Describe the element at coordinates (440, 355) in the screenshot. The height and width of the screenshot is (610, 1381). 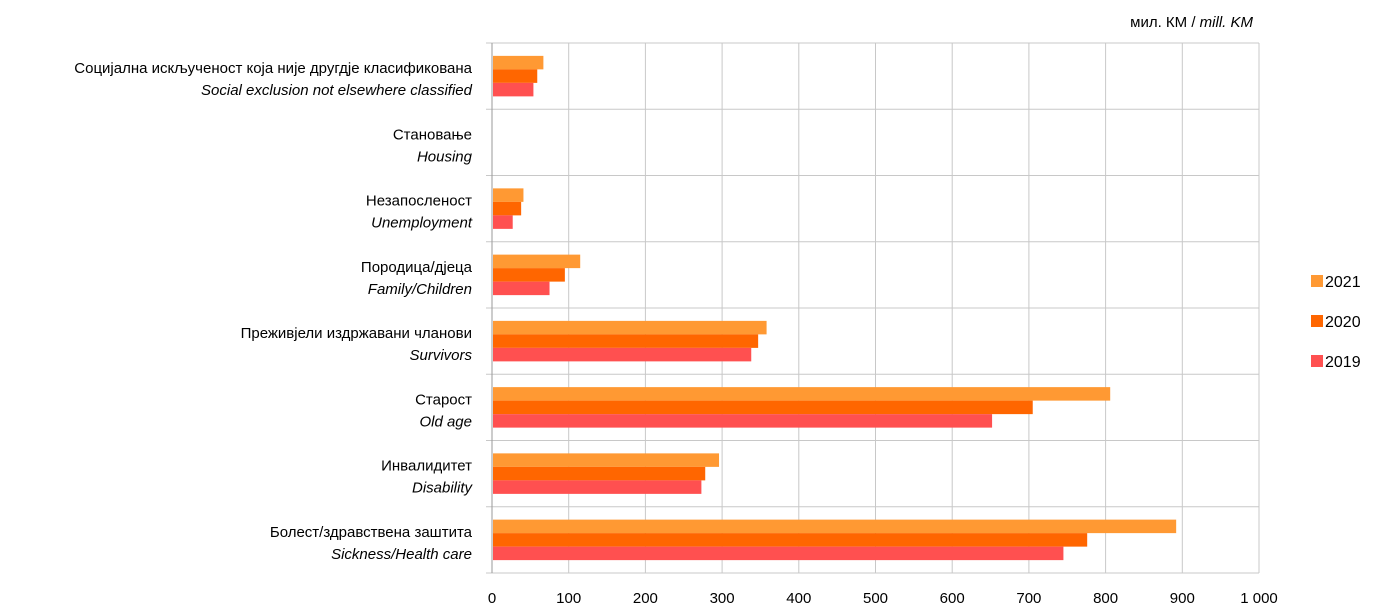
I see `category-label-english: Survivors` at that location.